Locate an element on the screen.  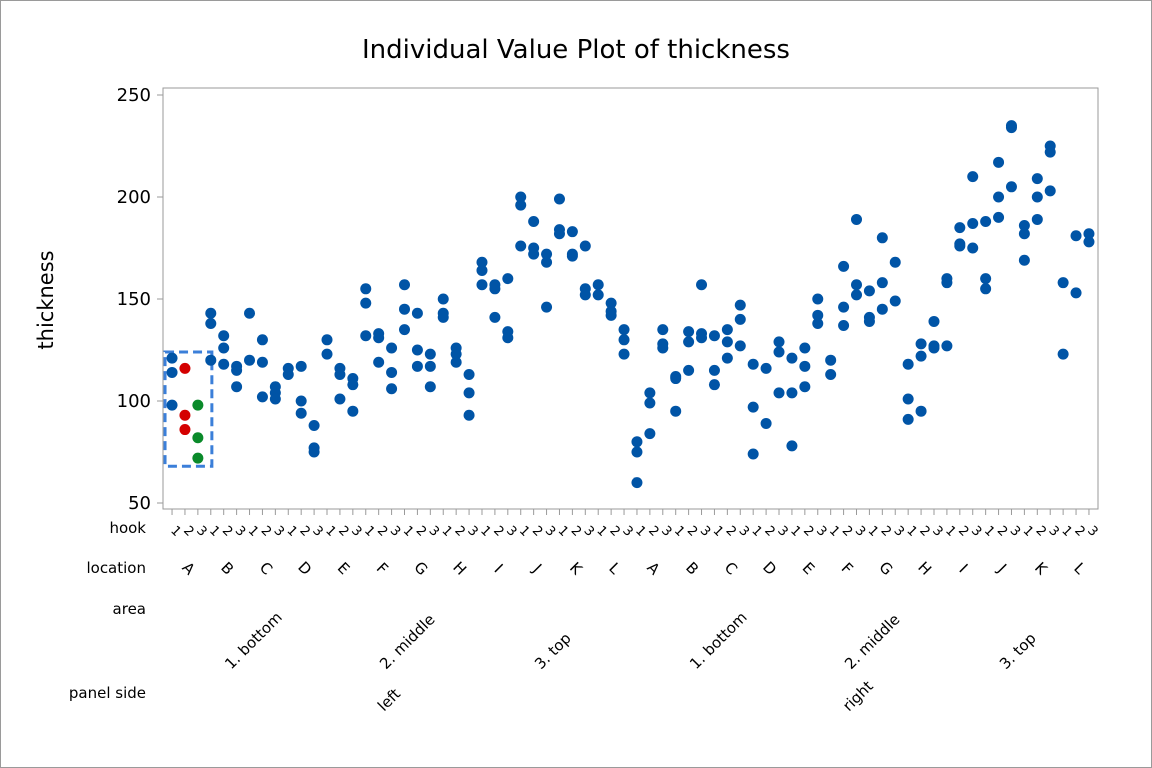
y-tick-label: 200 is located at coordinates (134, 197).